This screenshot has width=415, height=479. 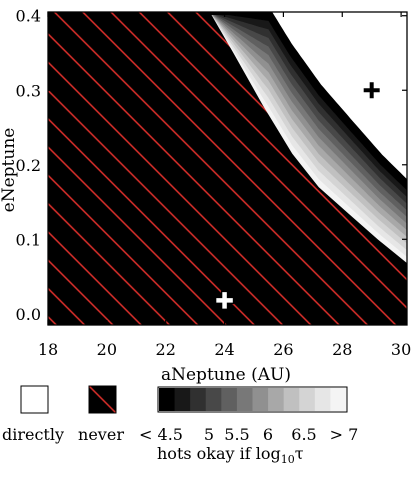 What do you see at coordinates (299, 453) in the screenshot?
I see `legend-caption-suffix: τ` at bounding box center [299, 453].